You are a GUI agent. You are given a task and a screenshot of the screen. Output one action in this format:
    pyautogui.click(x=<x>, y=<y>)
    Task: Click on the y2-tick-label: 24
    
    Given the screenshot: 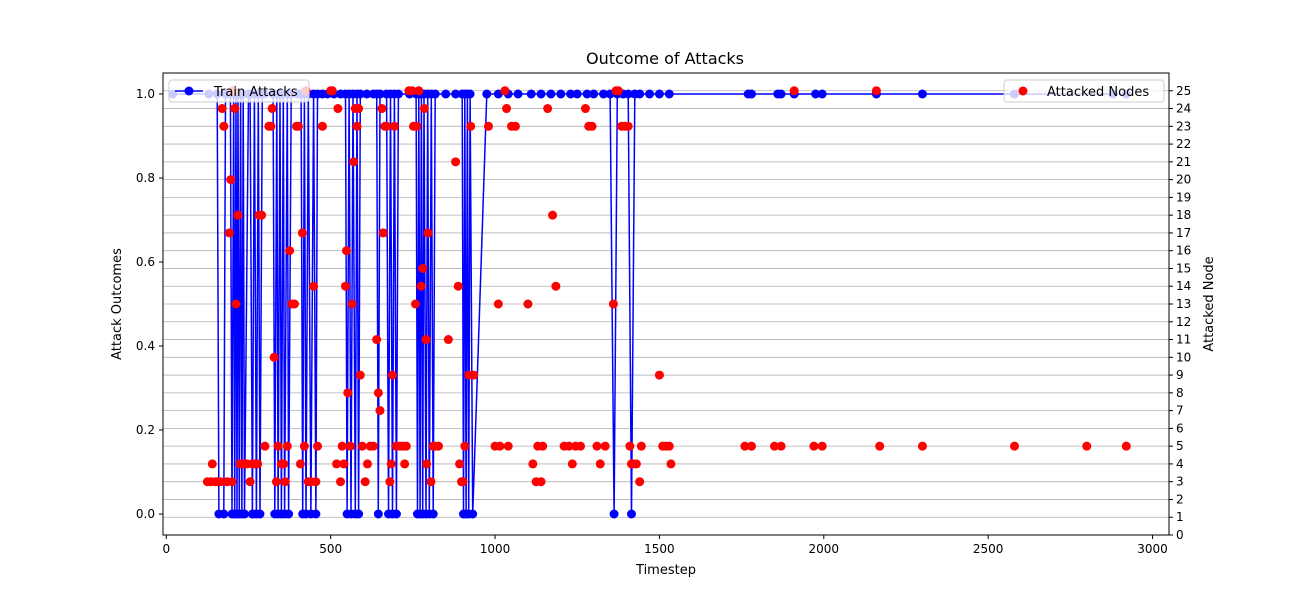 What is the action you would take?
    pyautogui.click(x=1183, y=109)
    